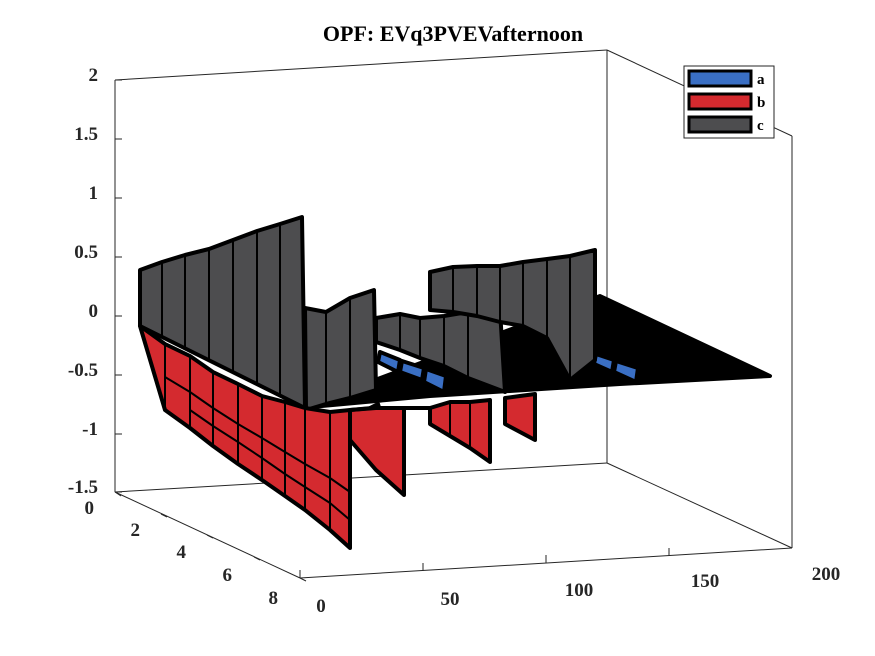 The height and width of the screenshot is (656, 875). What do you see at coordinates (453, 33) in the screenshot?
I see `chart-title: OPF: EVq3PVEVafternoon` at bounding box center [453, 33].